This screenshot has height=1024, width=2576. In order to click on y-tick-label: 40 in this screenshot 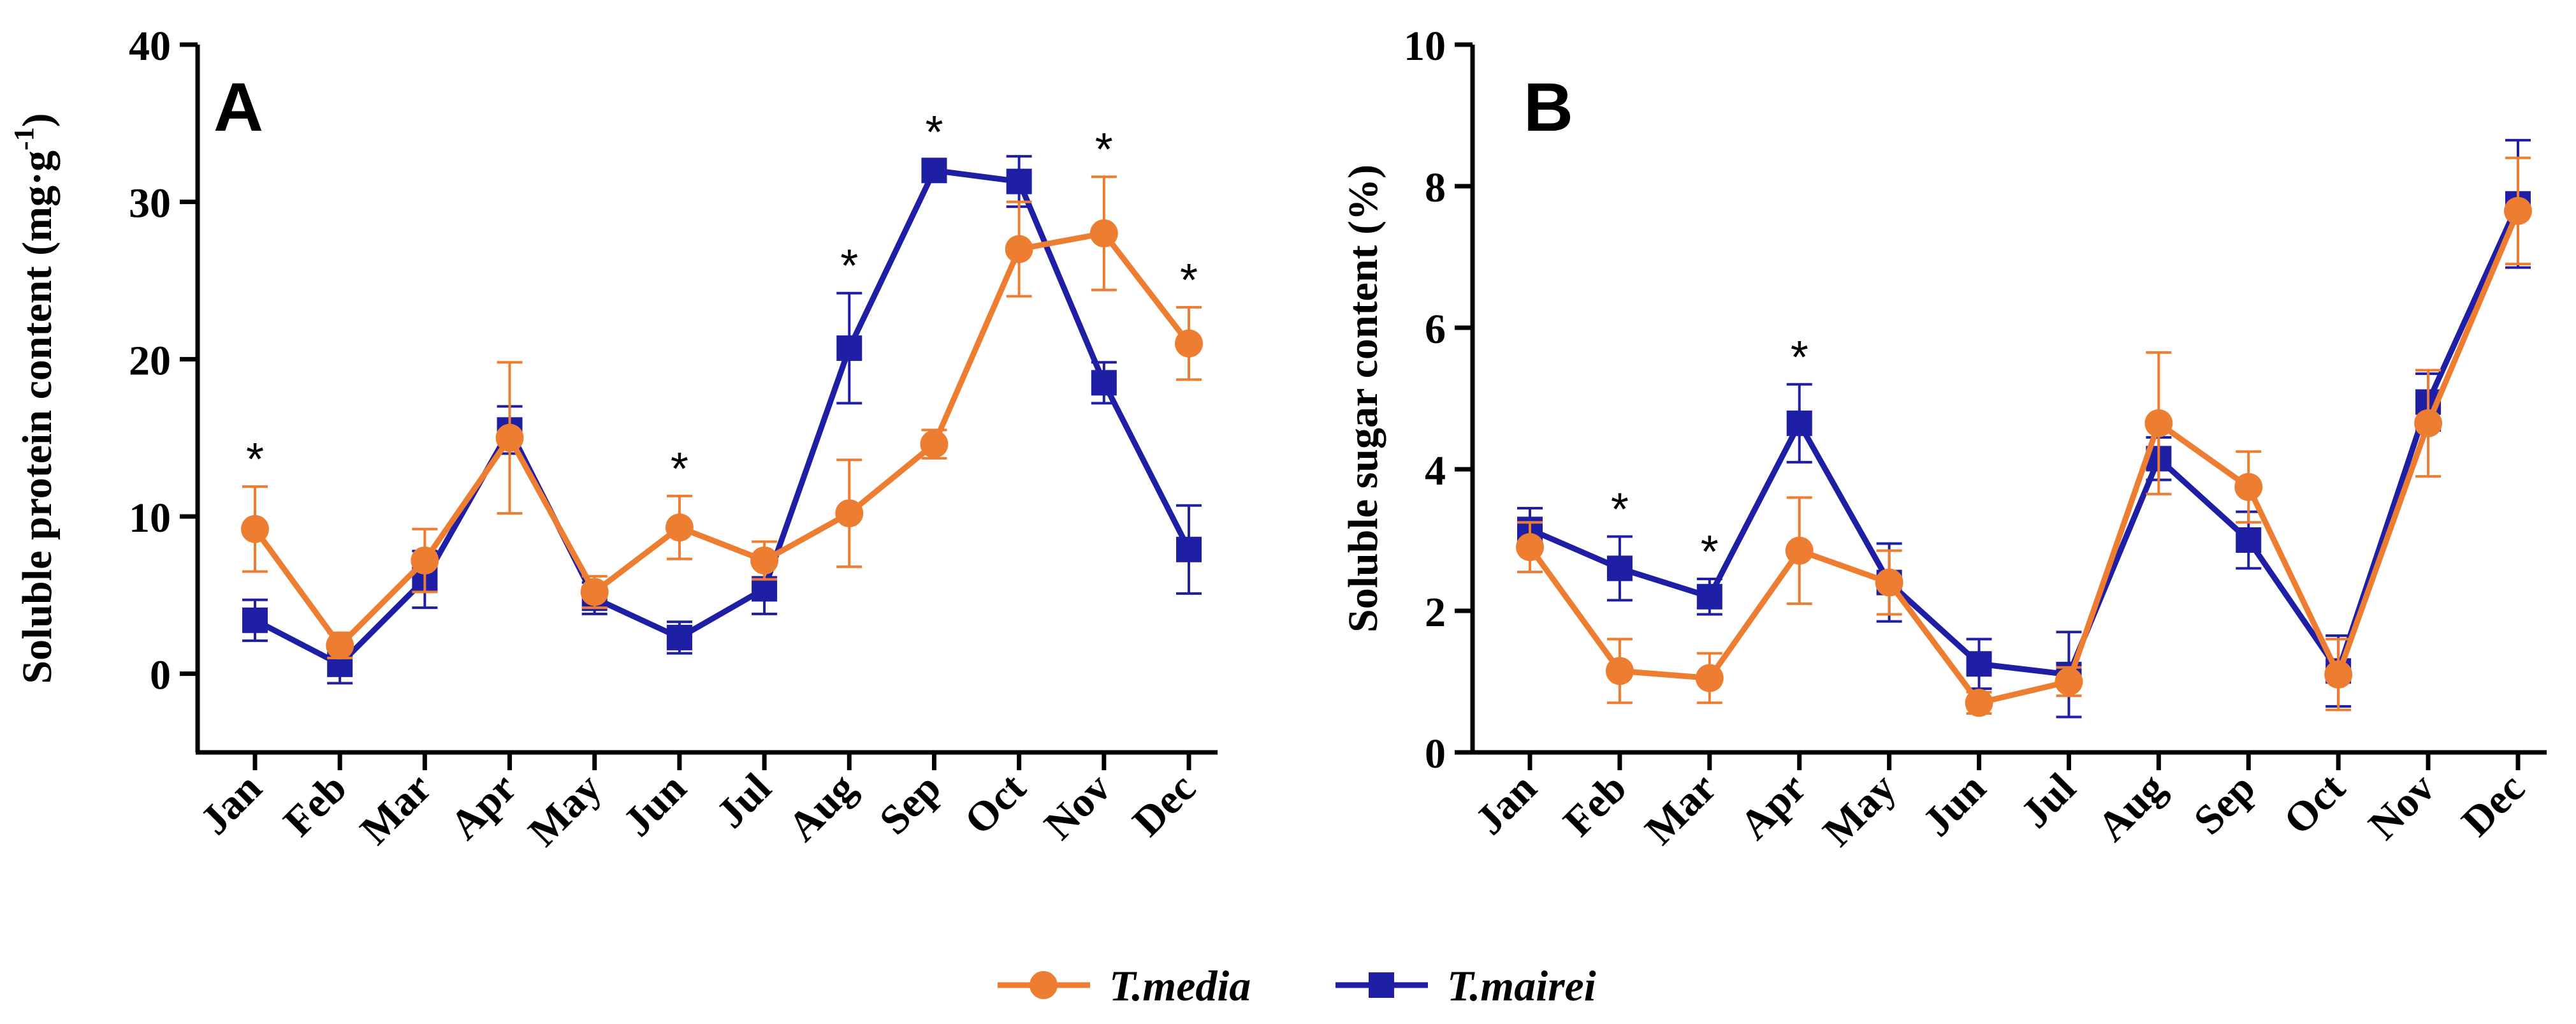, I will do `click(150, 46)`.